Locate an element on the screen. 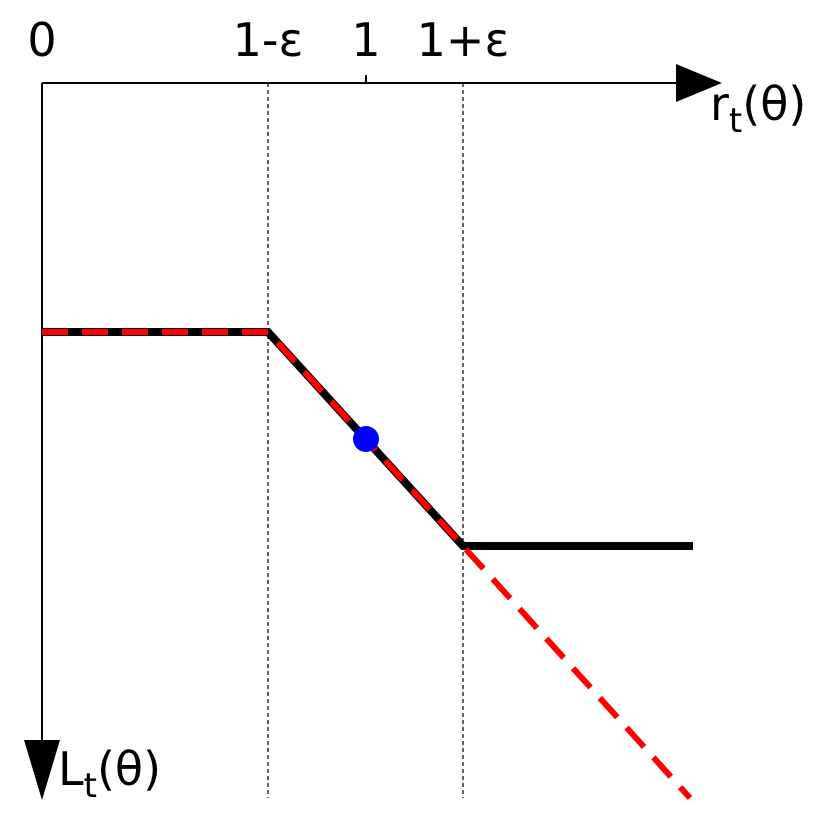 This screenshot has width=830, height=830. label-base: r is located at coordinates (719, 104).